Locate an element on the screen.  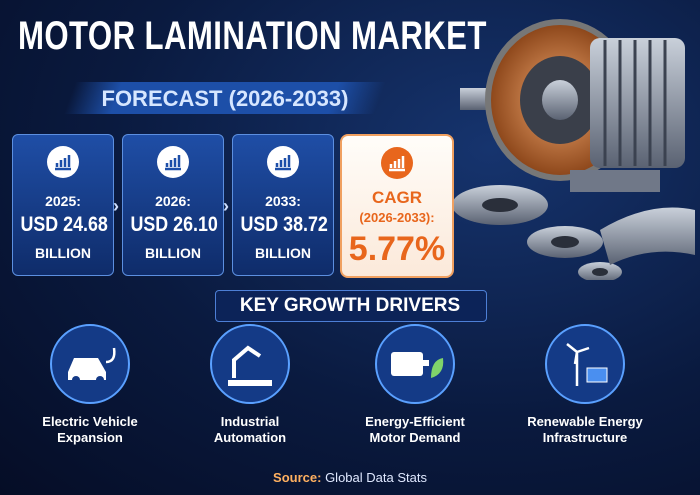
stat-card: 2026: USD 26.10 BILLION is located at coordinates (173, 205).